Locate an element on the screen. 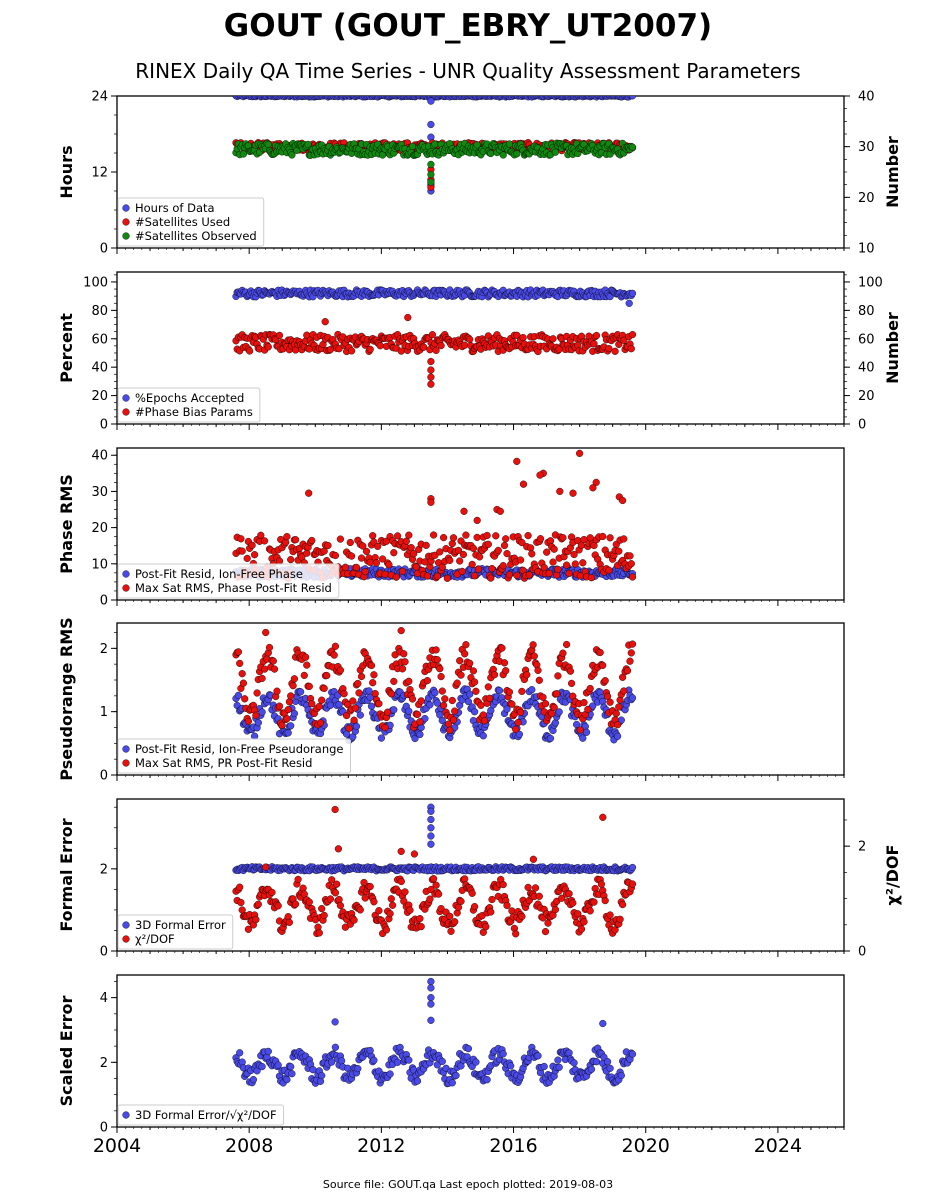  y-tick-label: 0 is located at coordinates (104, 776).